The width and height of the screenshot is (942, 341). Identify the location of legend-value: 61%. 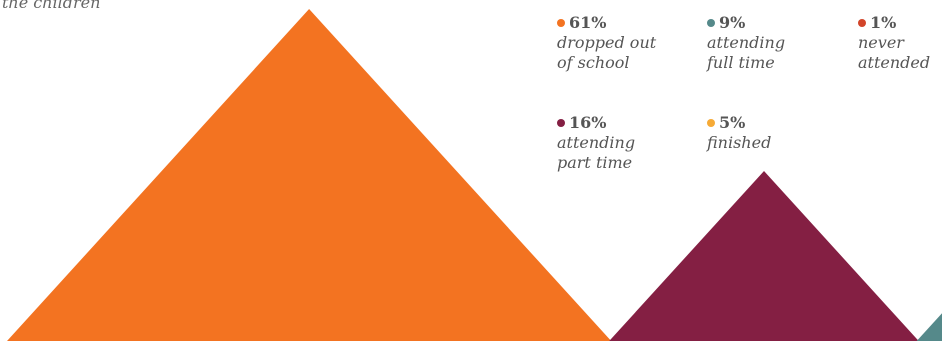
(588, 22).